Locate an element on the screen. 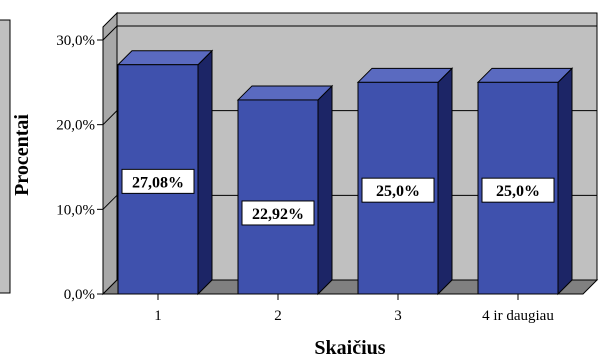  data-label-text: 22,92% is located at coordinates (278, 214).